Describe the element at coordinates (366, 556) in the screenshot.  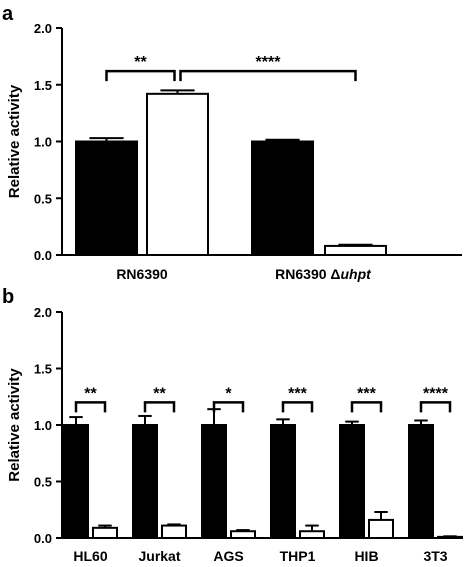
I see `x-category-label: HIB` at that location.